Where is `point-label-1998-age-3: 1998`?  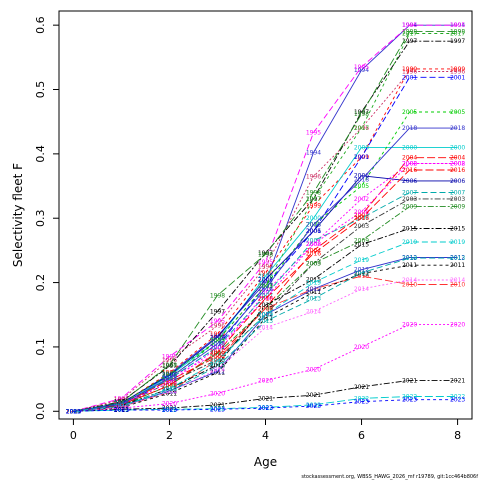 point-label-1998-age-3: 1998 is located at coordinates (217, 295).